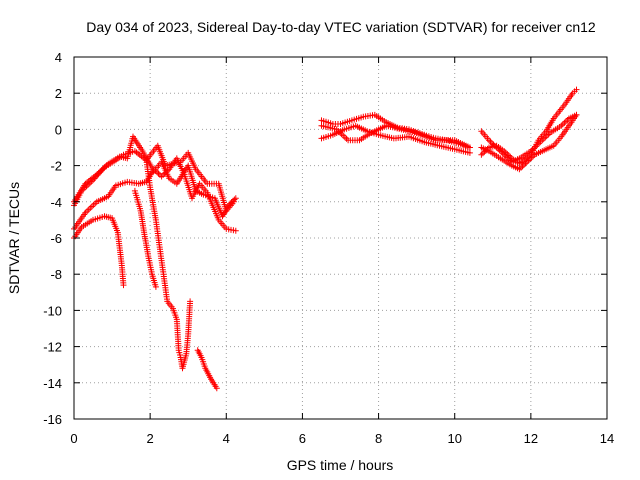 This screenshot has height=480, width=640. What do you see at coordinates (58, 129) in the screenshot?
I see `y-tick-label: 0` at bounding box center [58, 129].